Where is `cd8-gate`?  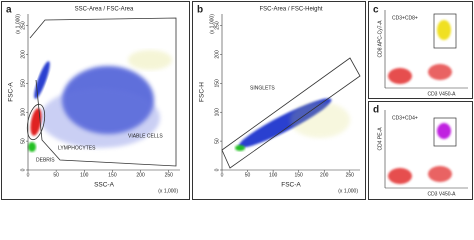 cd8-gate is located at coordinates (445, 31).